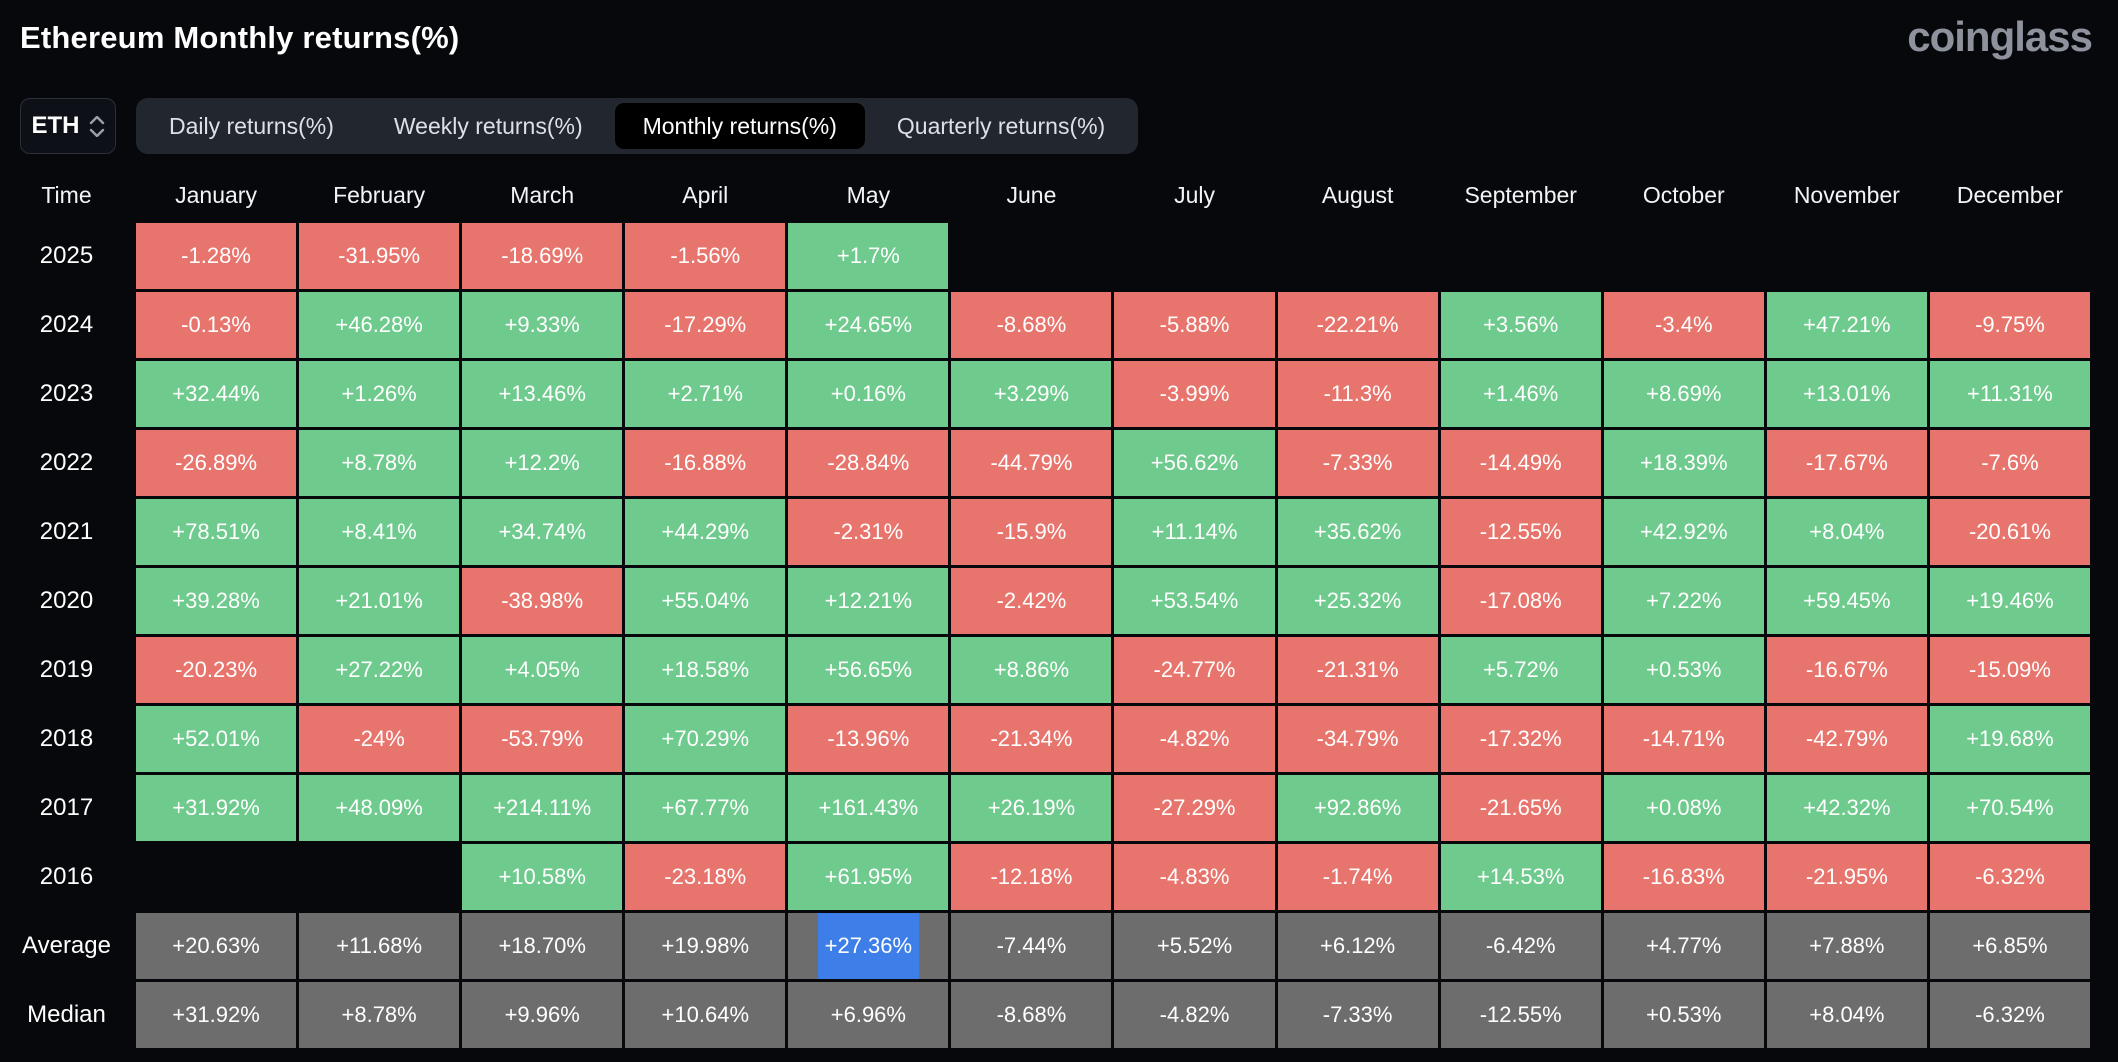  Describe the element at coordinates (1846, 325) in the screenshot. I see `cell-2024-november: +47.21%` at that location.